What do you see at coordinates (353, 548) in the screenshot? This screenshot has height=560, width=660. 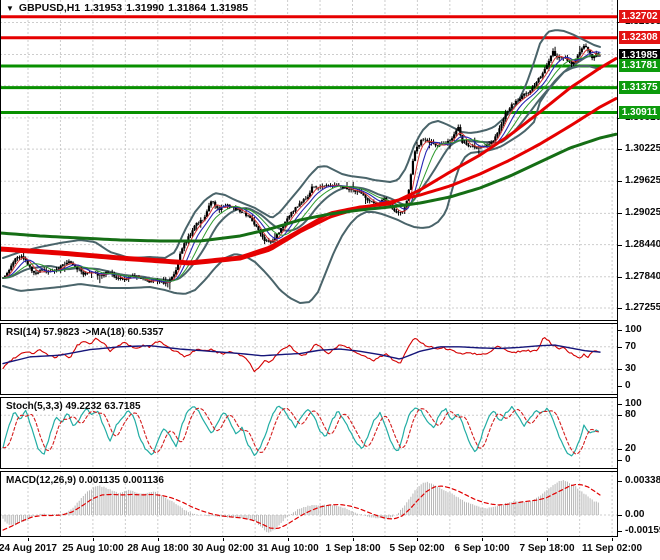 I see `time-tick-label: 1 Sep 18:00` at bounding box center [353, 548].